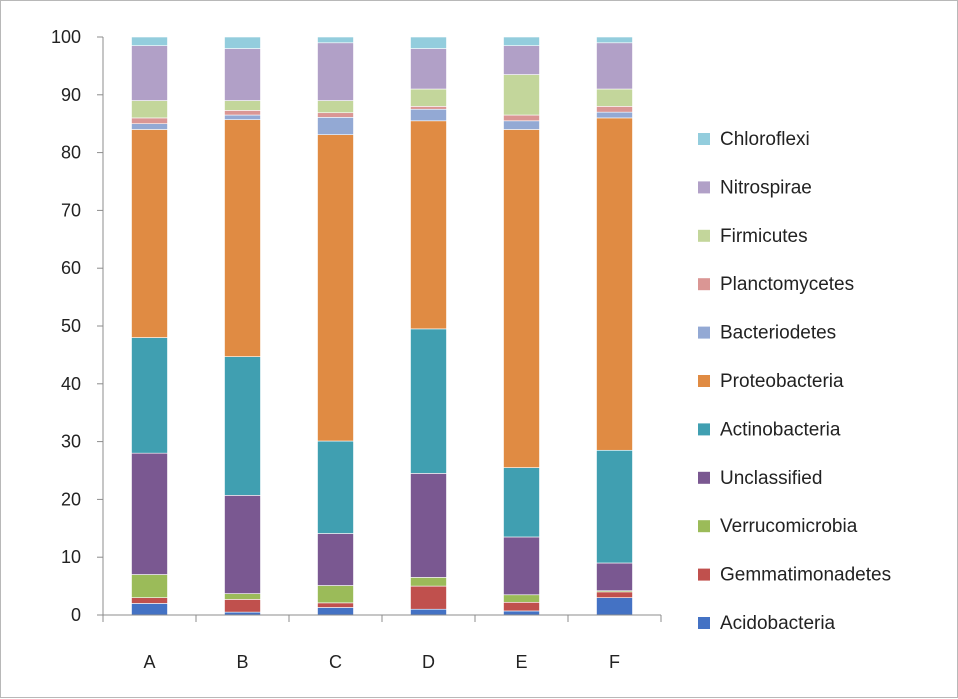 The image size is (958, 699). I want to click on legend-label: Proteobacteria, so click(782, 381).